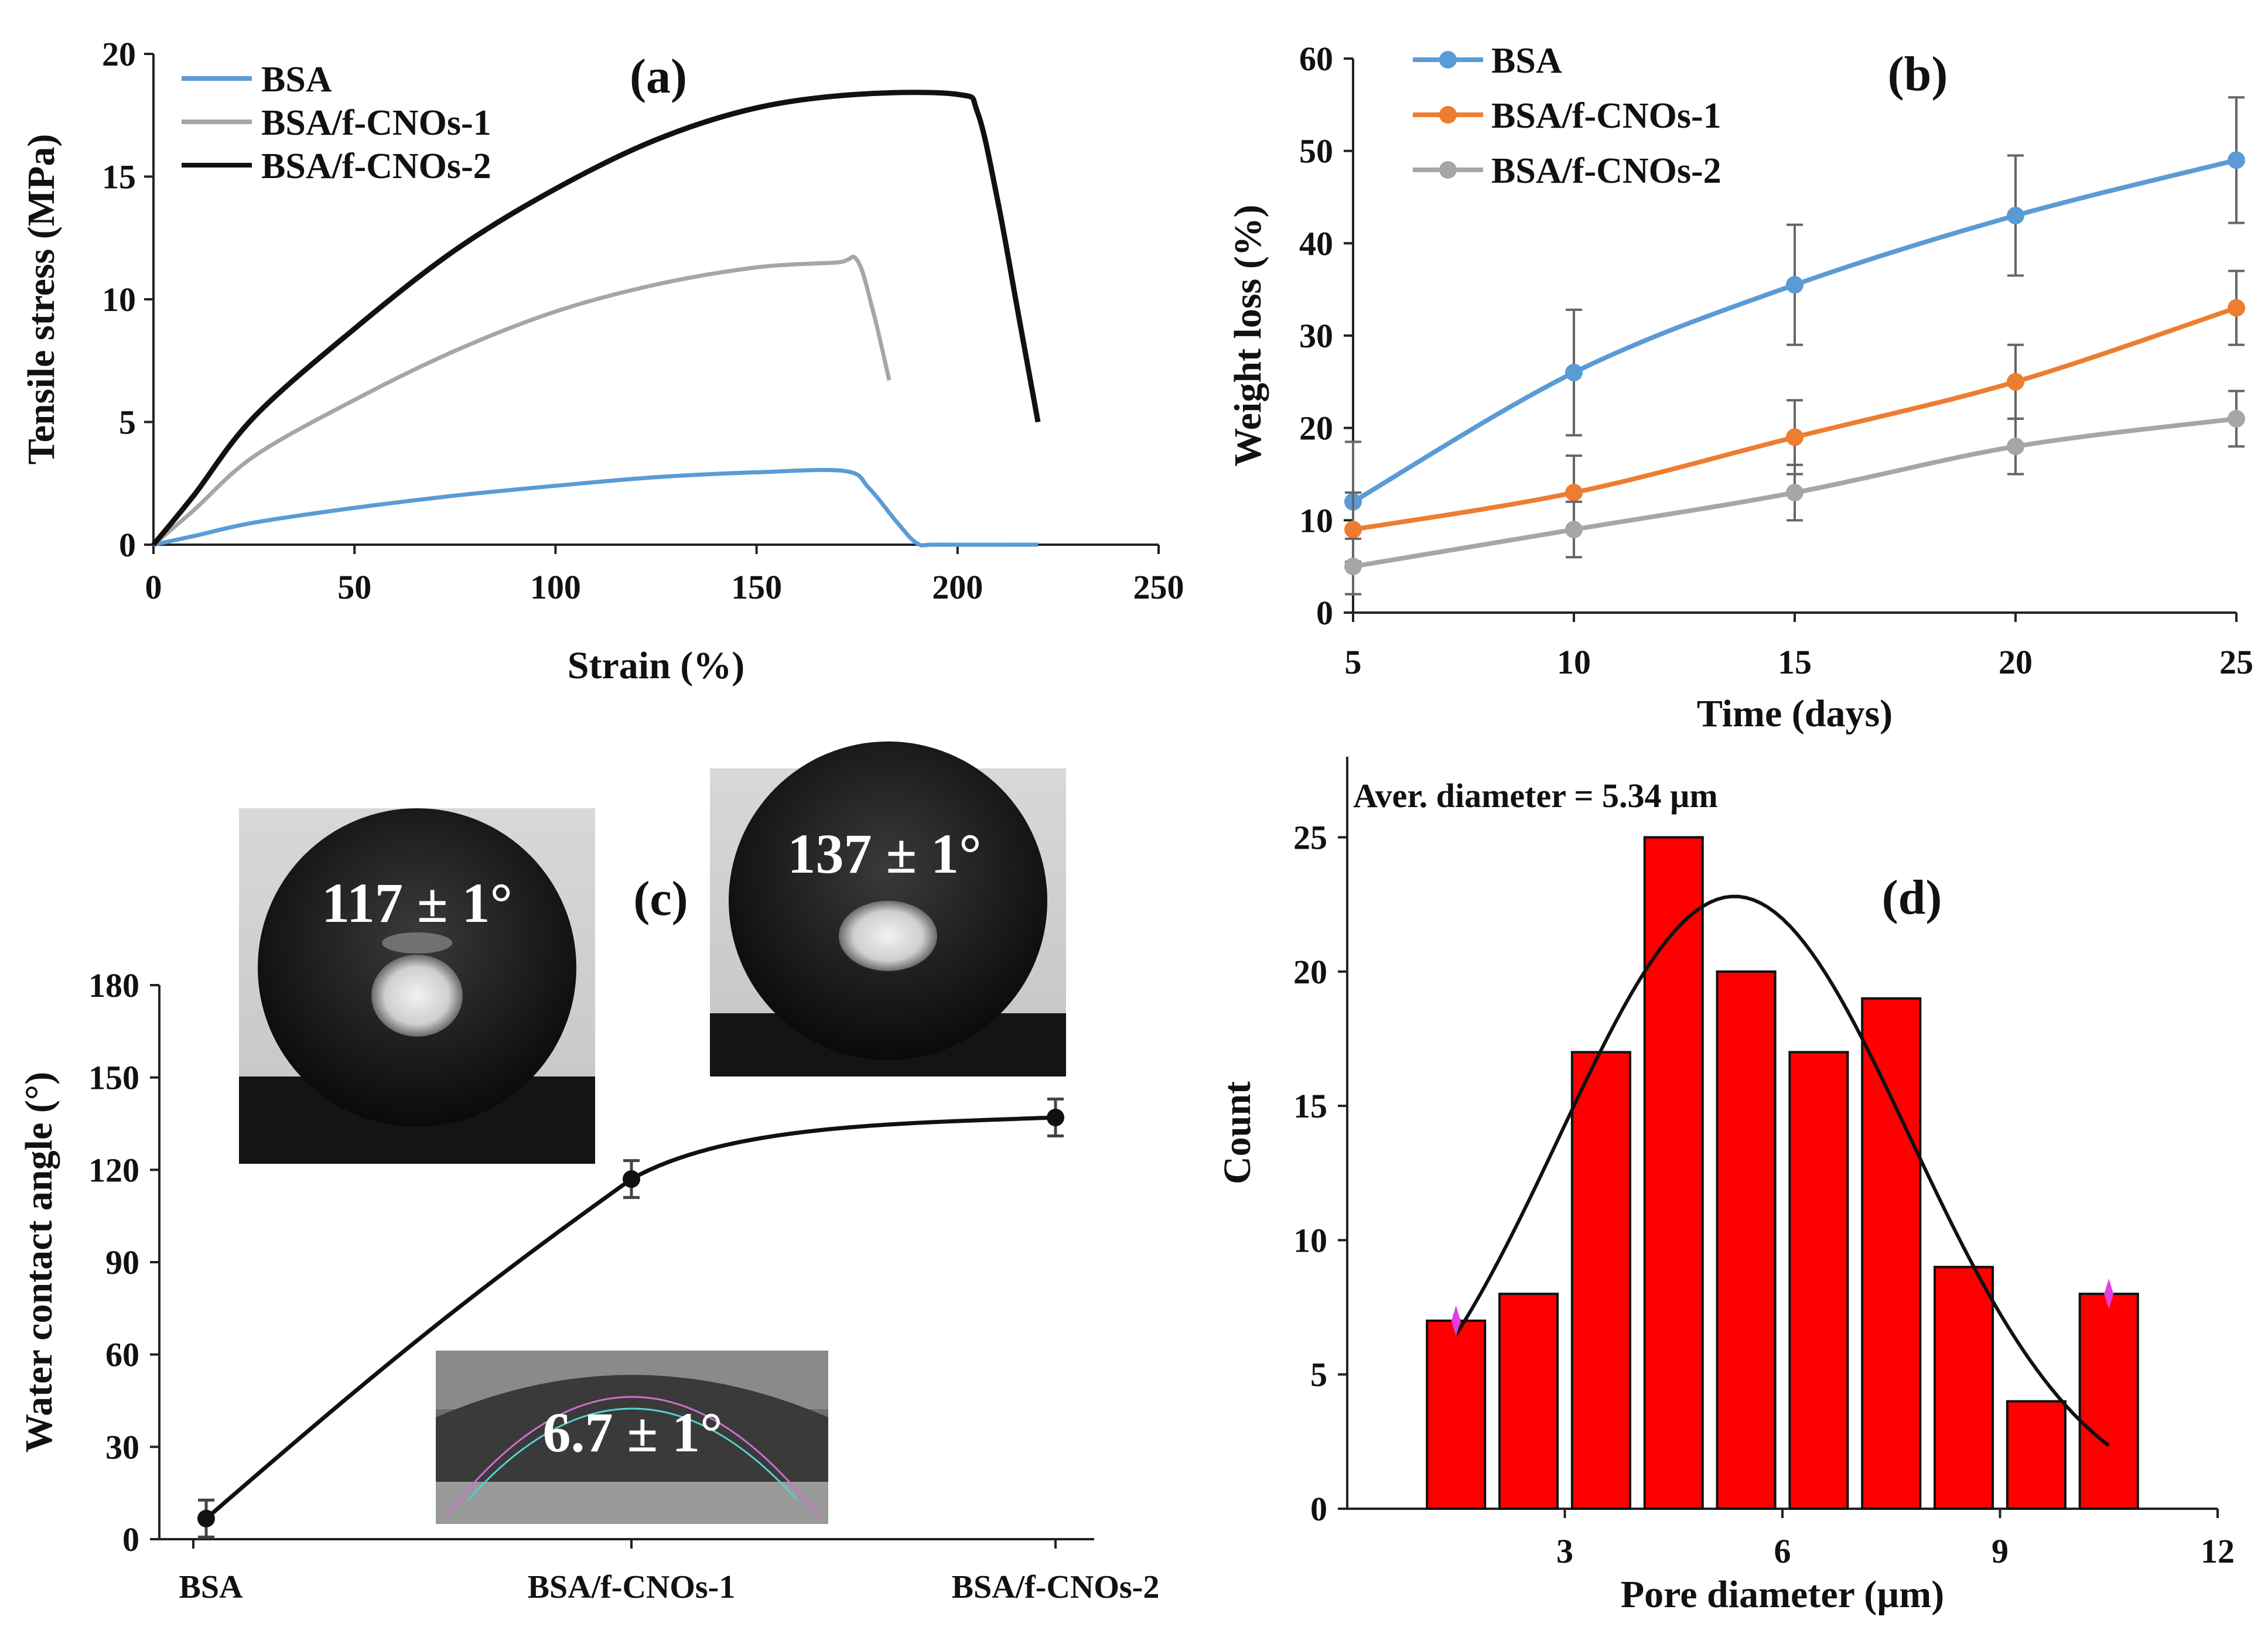  I want to click on y-axis-label: Weight loss (%), so click(1248, 335).